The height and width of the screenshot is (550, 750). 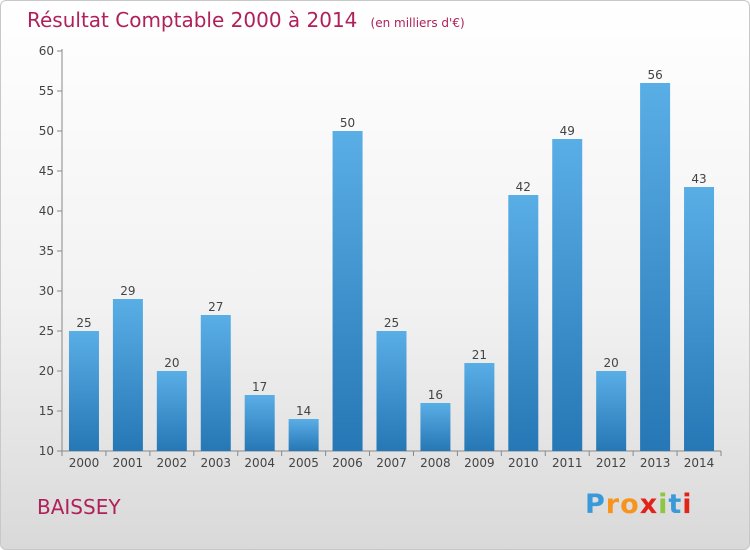 I want to click on data-label: 21, so click(x=479, y=355).